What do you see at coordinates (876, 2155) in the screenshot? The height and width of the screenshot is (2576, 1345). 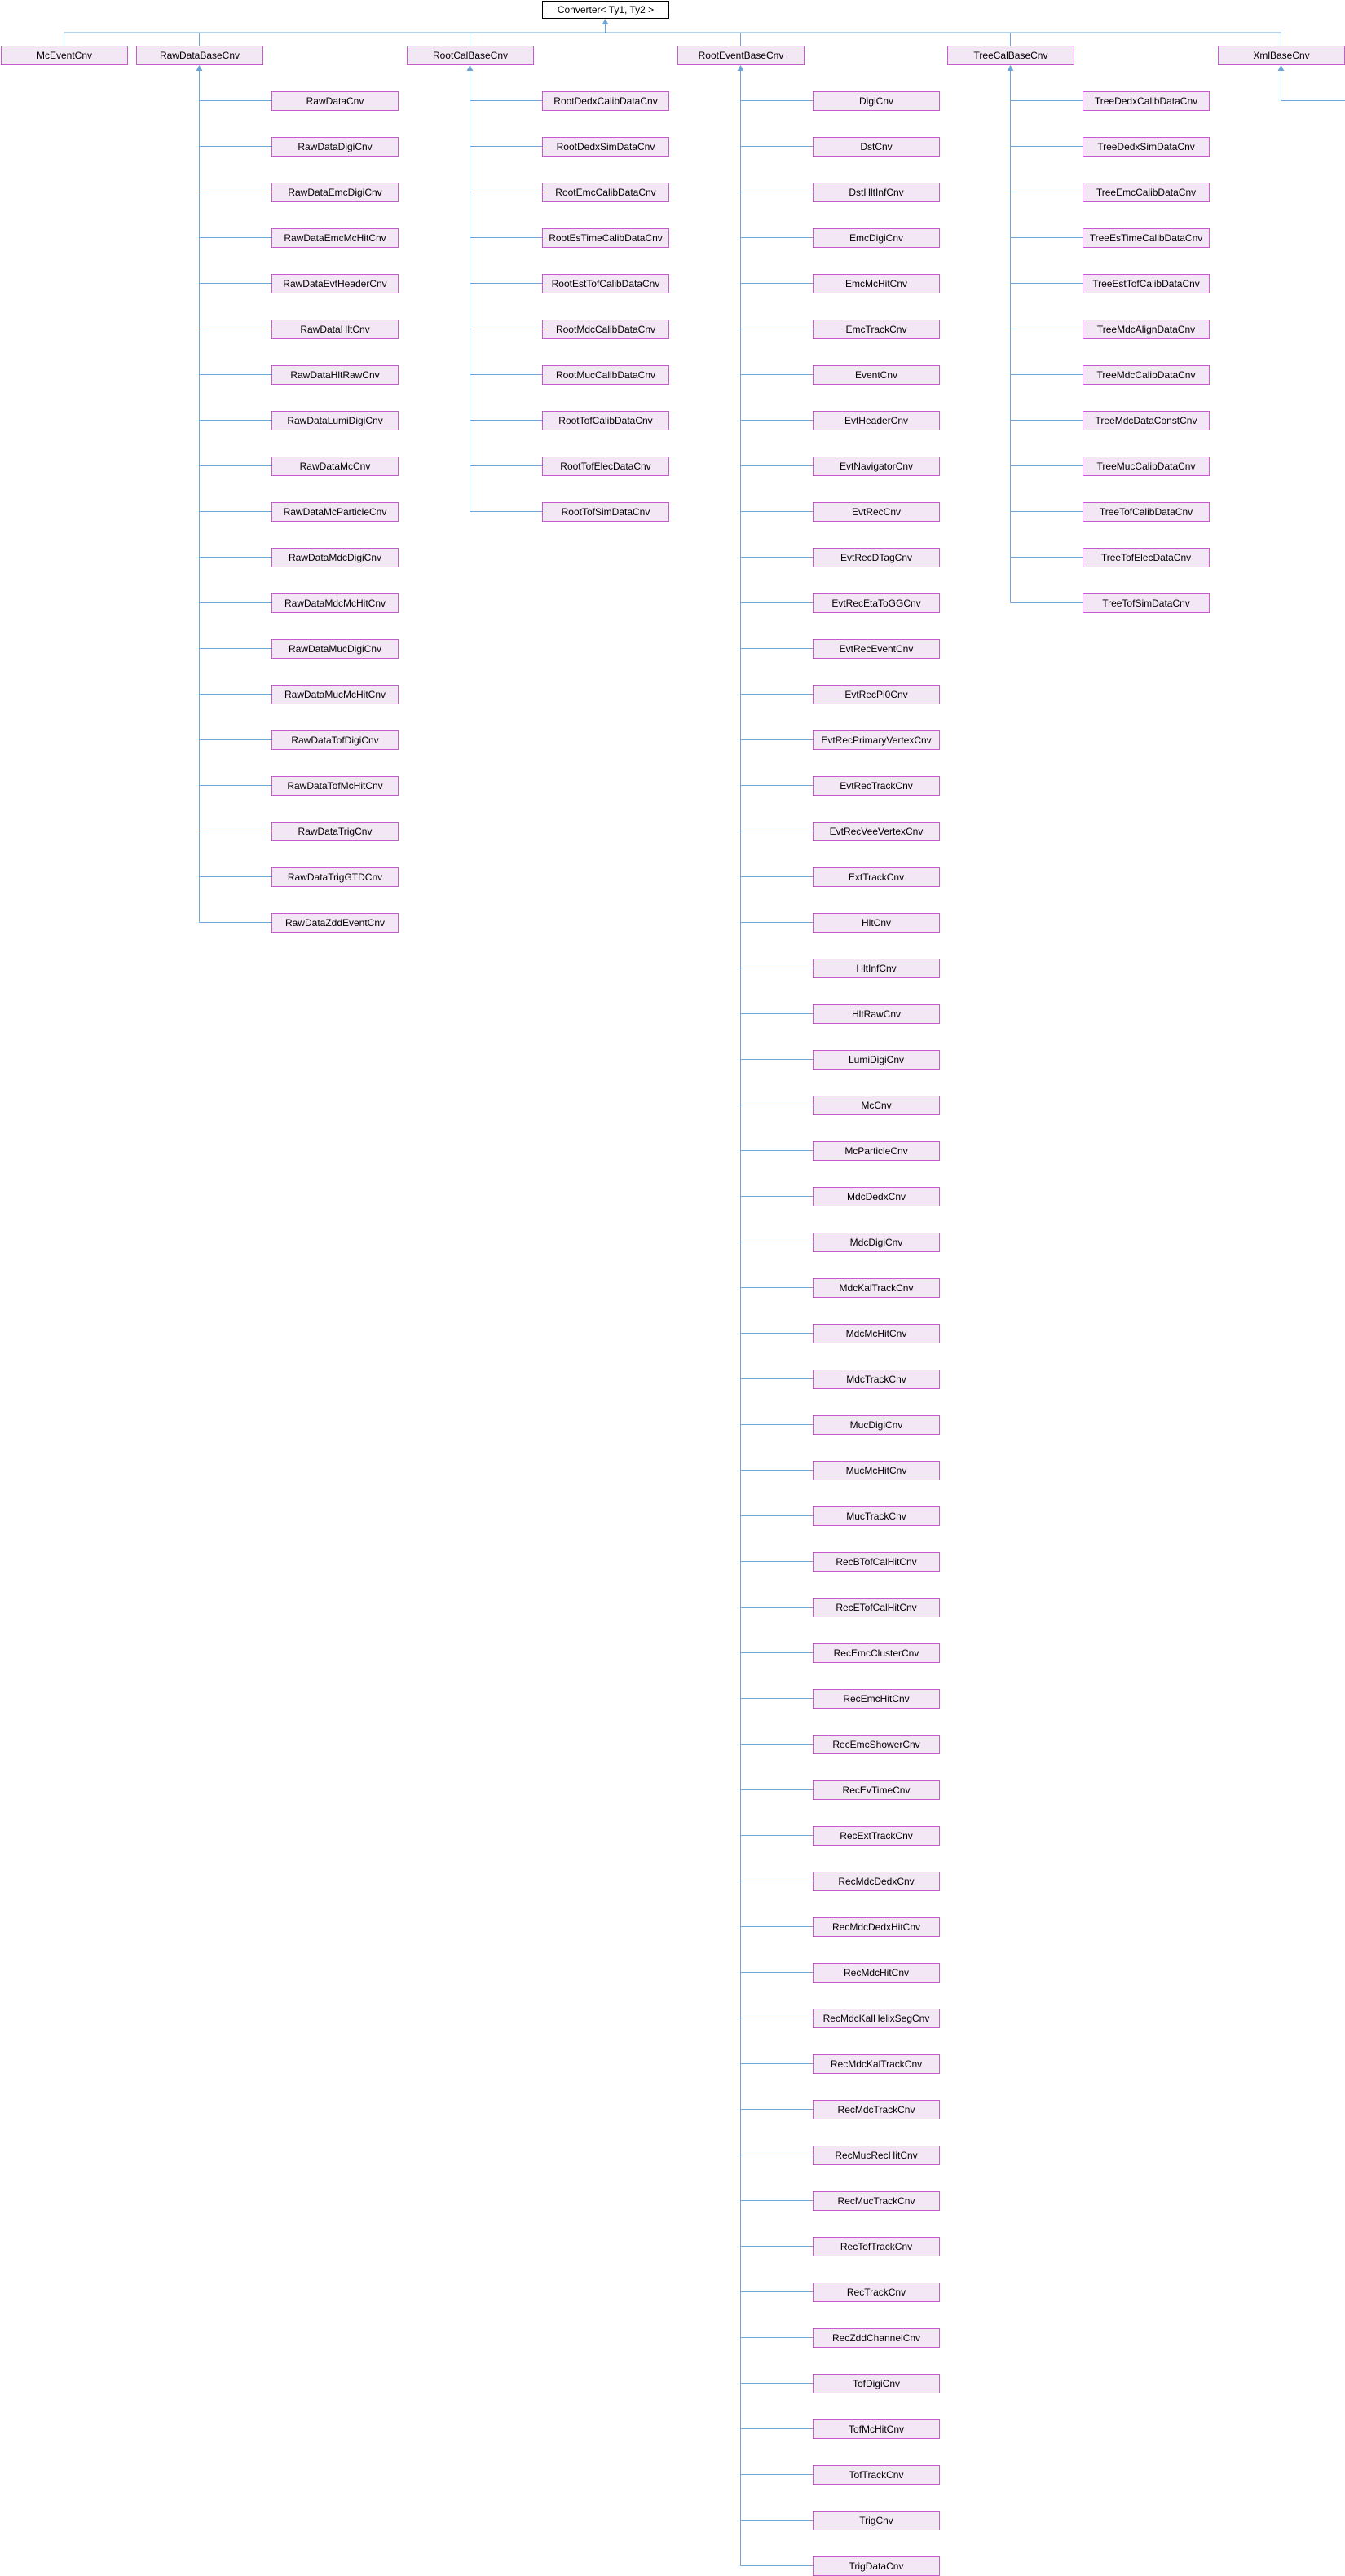 I see `class-node-rec-muc-rec-hit-cnv: RecMucRecHitCnv` at bounding box center [876, 2155].